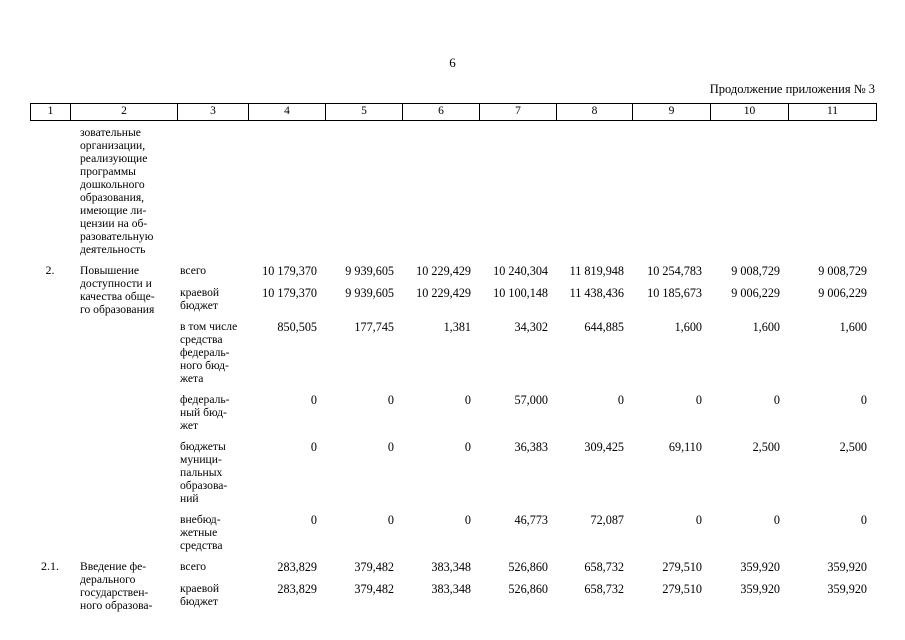 Image resolution: width=905 pixels, height=640 pixels. I want to click on value-cell: 10 240,304, so click(520, 271).